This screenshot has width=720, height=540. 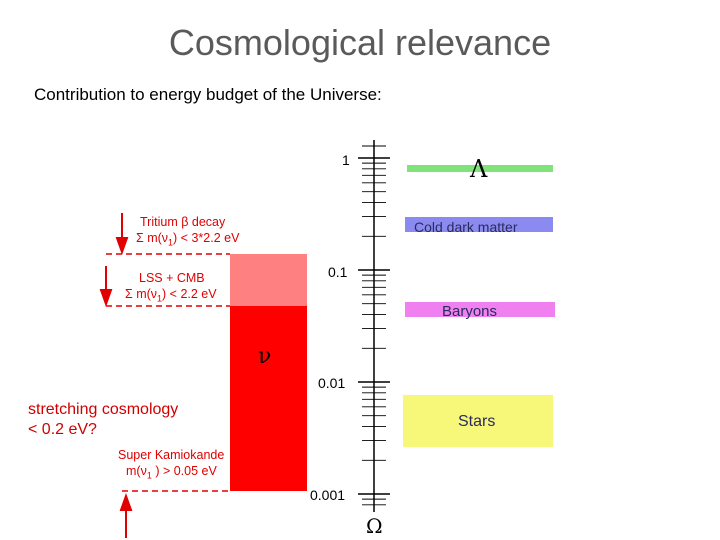 What do you see at coordinates (172, 278) in the screenshot?
I see `lss-line1: LSS + CMB` at bounding box center [172, 278].